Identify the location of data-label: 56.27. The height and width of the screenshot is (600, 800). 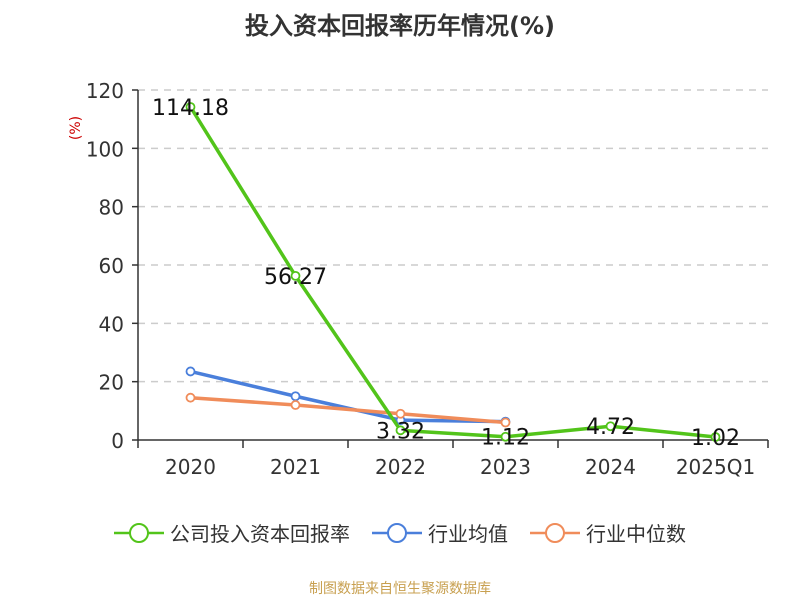
(295, 277).